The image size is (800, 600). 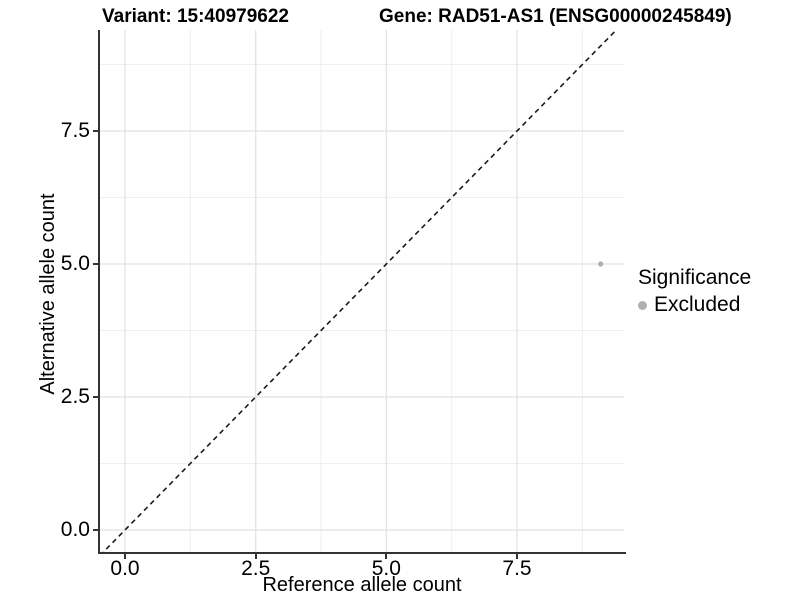 What do you see at coordinates (517, 568) in the screenshot?
I see `x-tick-label: 7.5` at bounding box center [517, 568].